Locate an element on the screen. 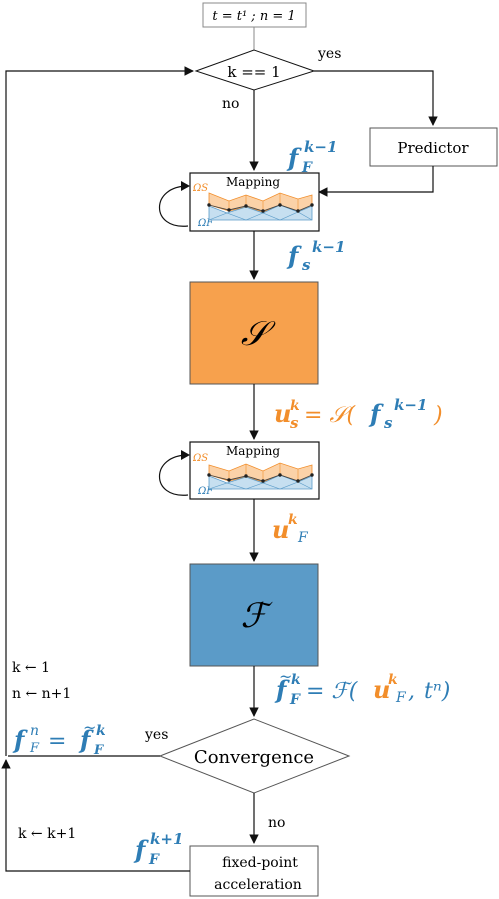  mapping-2-title: Mapping is located at coordinates (253, 451).